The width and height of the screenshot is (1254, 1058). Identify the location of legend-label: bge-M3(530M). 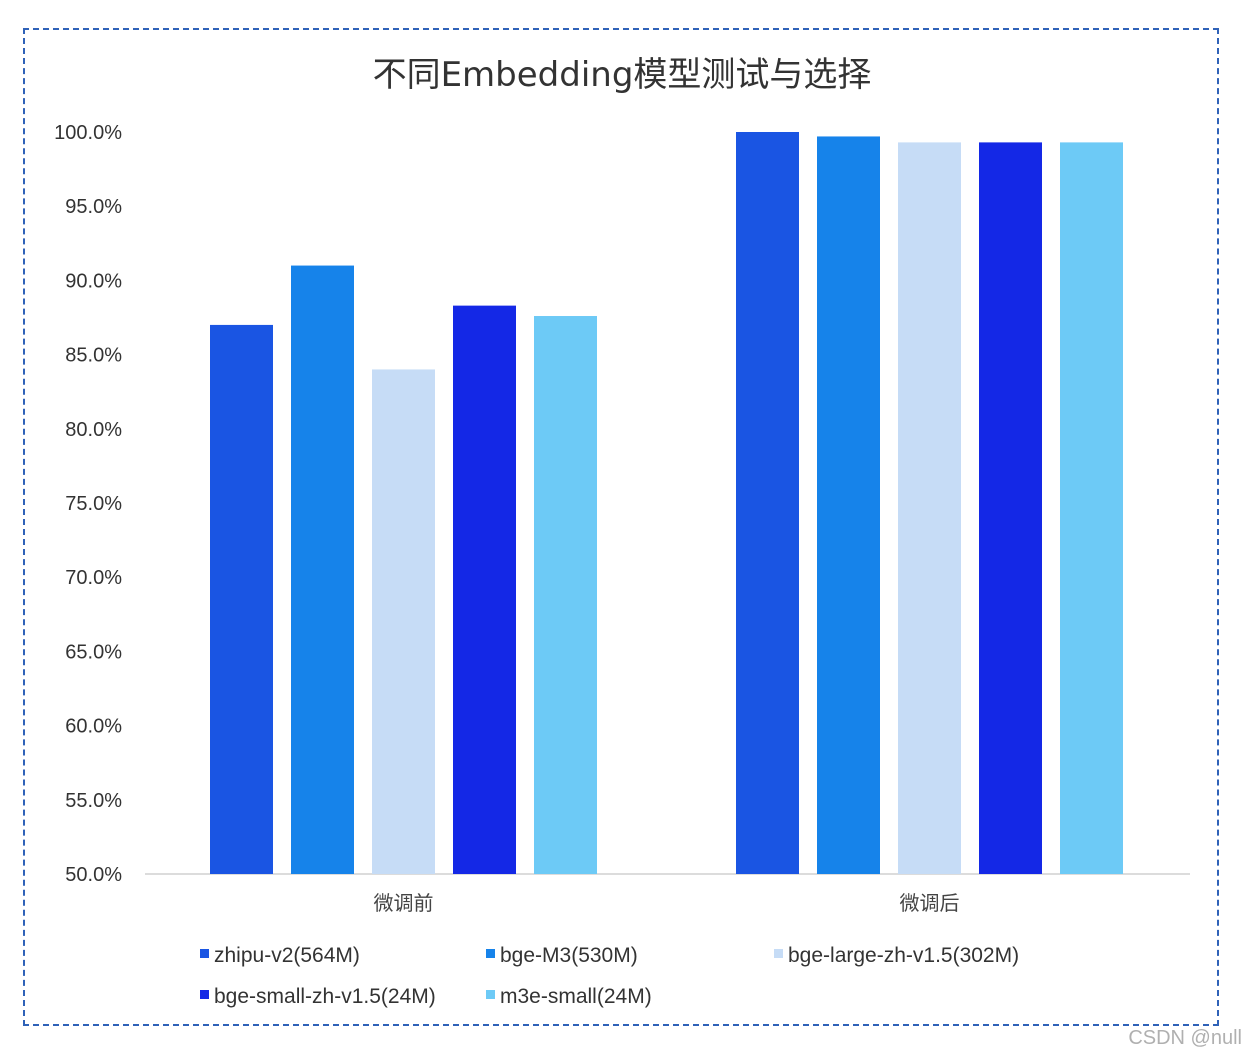
(569, 955).